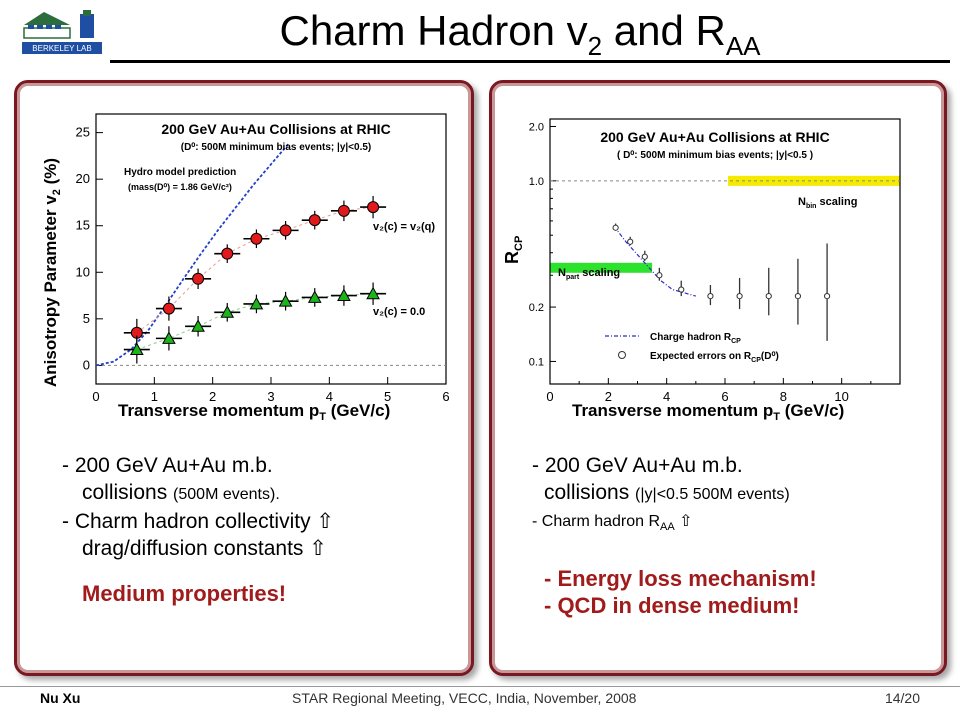 The width and height of the screenshot is (960, 720). What do you see at coordinates (520, 34) in the screenshot?
I see `page-title: Charm Hadron v2 and RAA` at bounding box center [520, 34].